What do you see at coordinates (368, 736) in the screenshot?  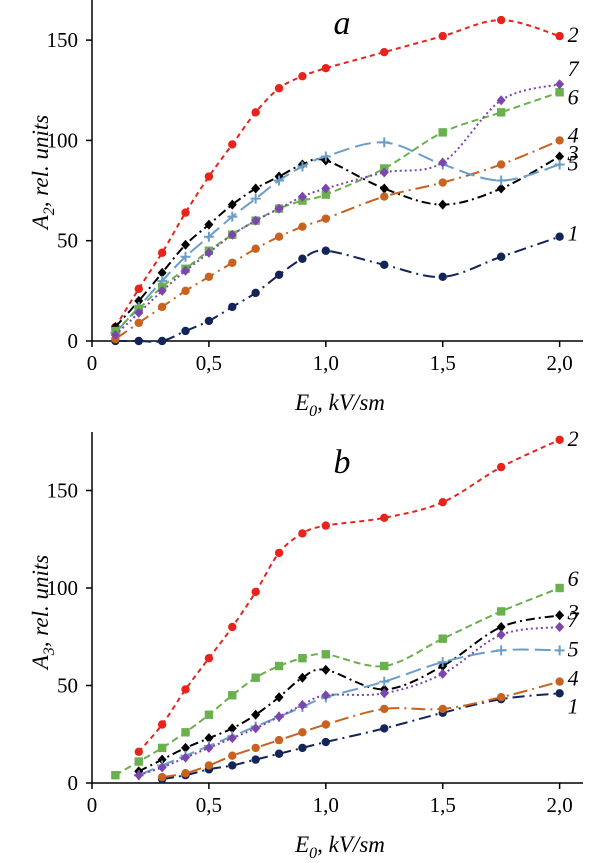 I see `series-1: 1` at bounding box center [368, 736].